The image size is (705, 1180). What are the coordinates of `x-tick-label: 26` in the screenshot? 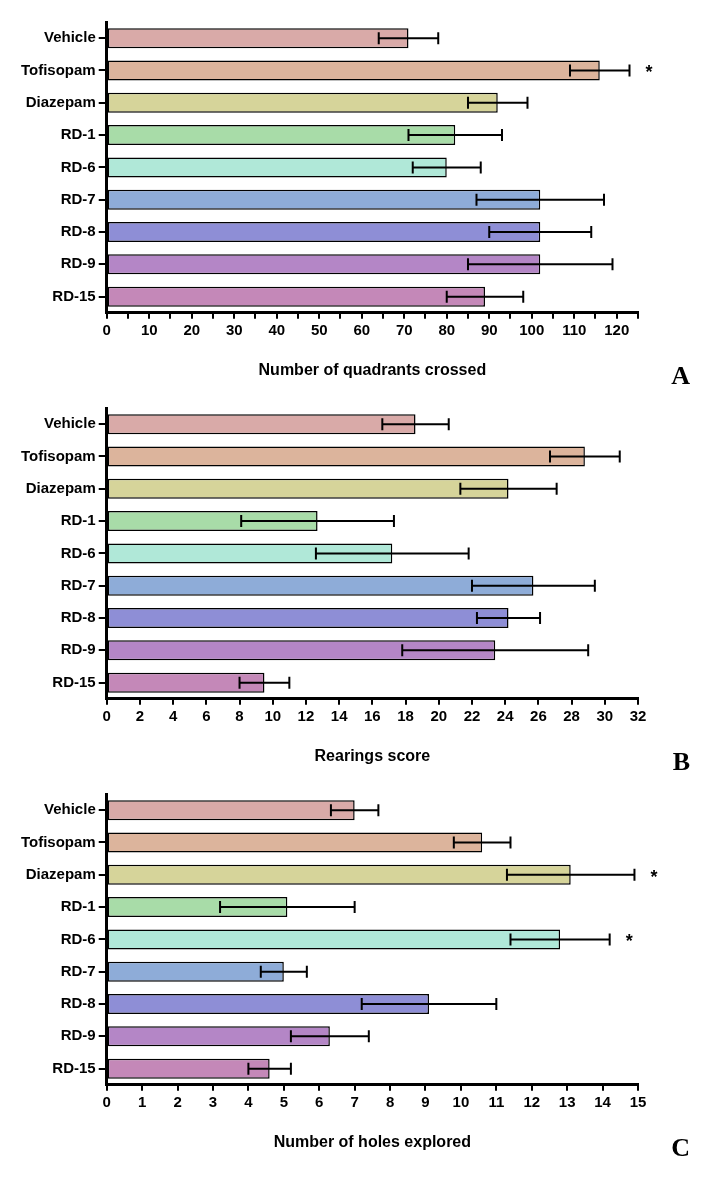 It's located at (538, 715).